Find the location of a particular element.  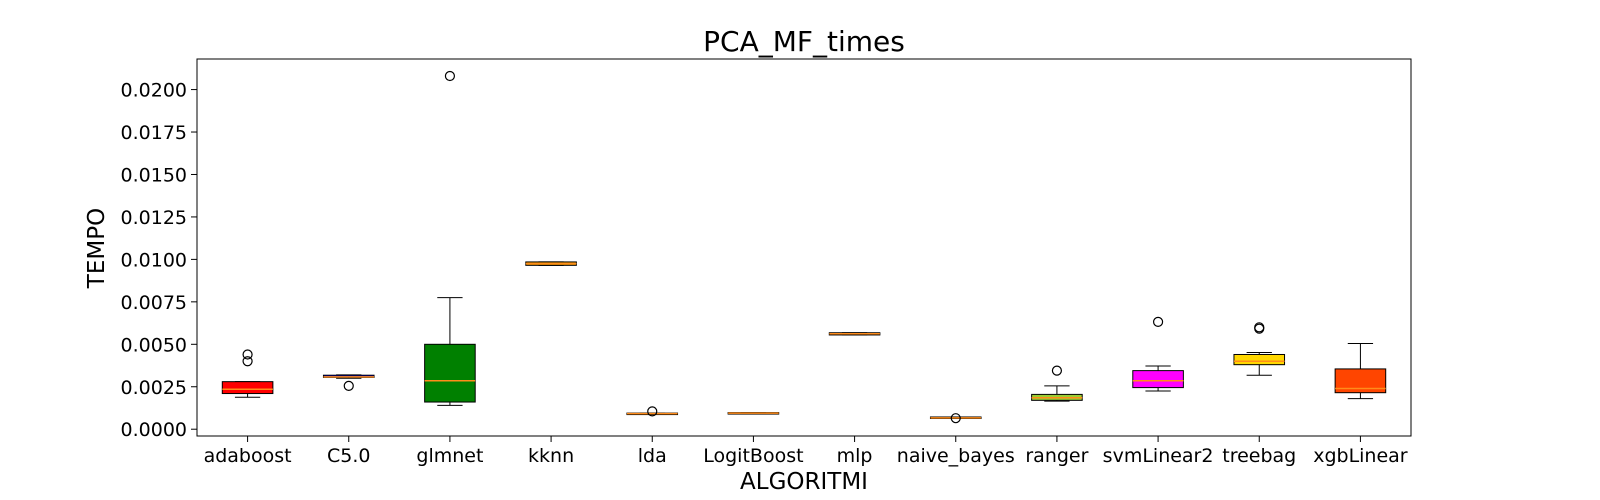

x-tick-label: naive_bayes is located at coordinates (956, 456).